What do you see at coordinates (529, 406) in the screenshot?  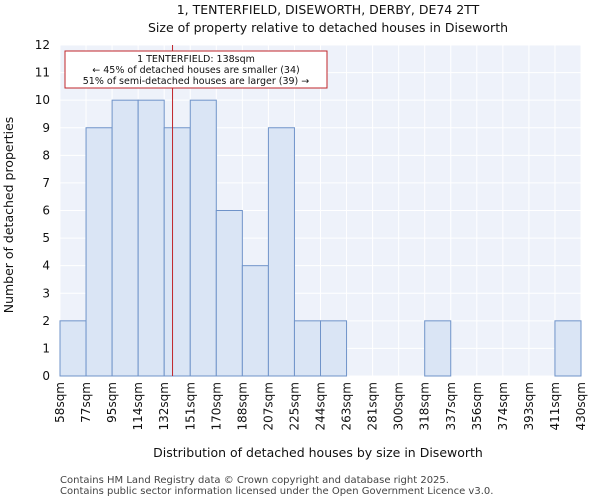 I see `x-tick-label: 393sqm` at bounding box center [529, 406].